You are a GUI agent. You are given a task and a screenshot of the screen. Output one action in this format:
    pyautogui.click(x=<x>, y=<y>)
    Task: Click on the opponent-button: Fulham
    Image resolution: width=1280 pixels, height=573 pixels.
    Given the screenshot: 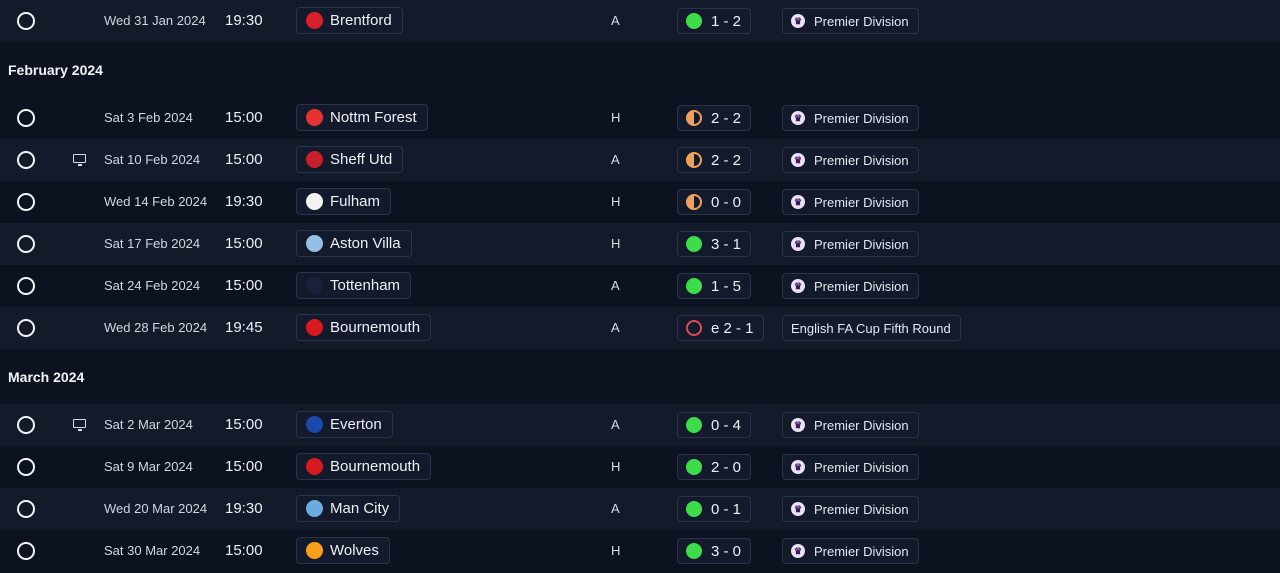 What is the action you would take?
    pyautogui.click(x=344, y=201)
    